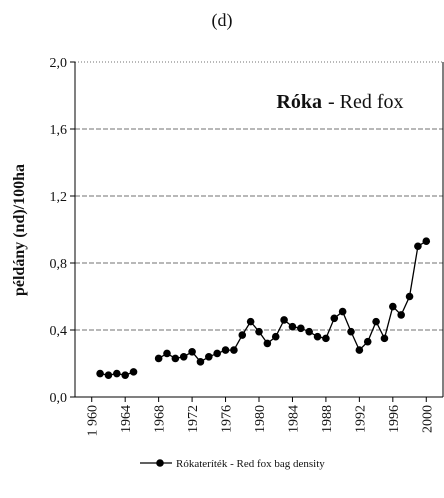 The height and width of the screenshot is (498, 444). What do you see at coordinates (227, 419) in the screenshot?
I see `x-tick-label: 1976` at bounding box center [227, 419].